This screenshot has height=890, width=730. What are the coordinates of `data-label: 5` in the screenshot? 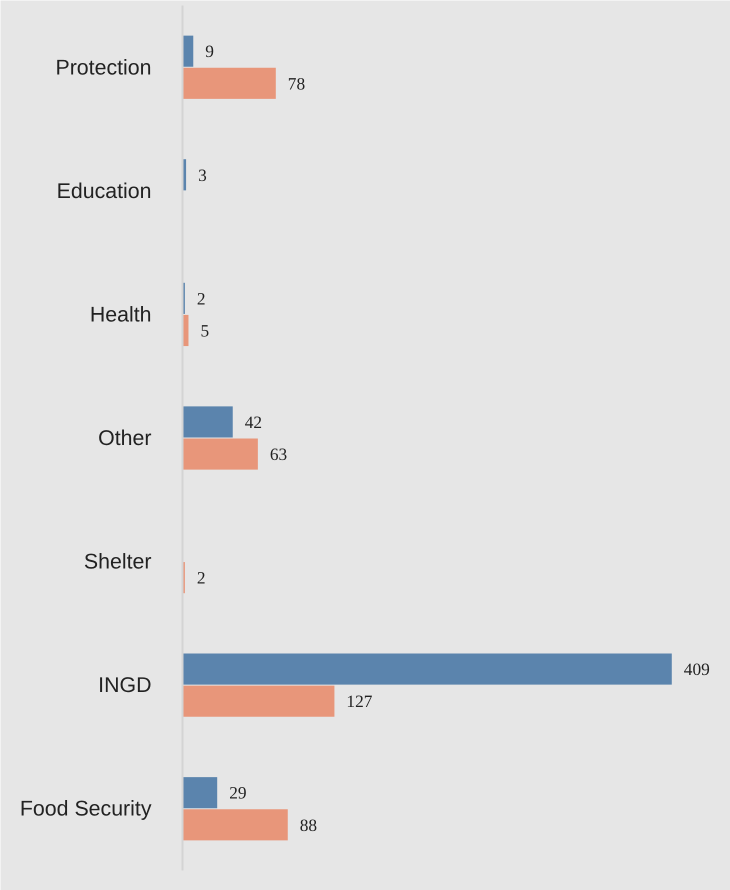 It's located at (205, 330).